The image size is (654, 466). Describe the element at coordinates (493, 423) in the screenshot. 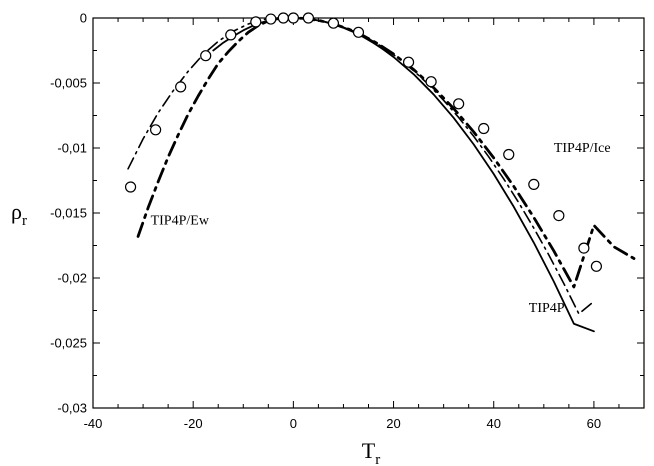

I see `x-tick-label: 40` at that location.